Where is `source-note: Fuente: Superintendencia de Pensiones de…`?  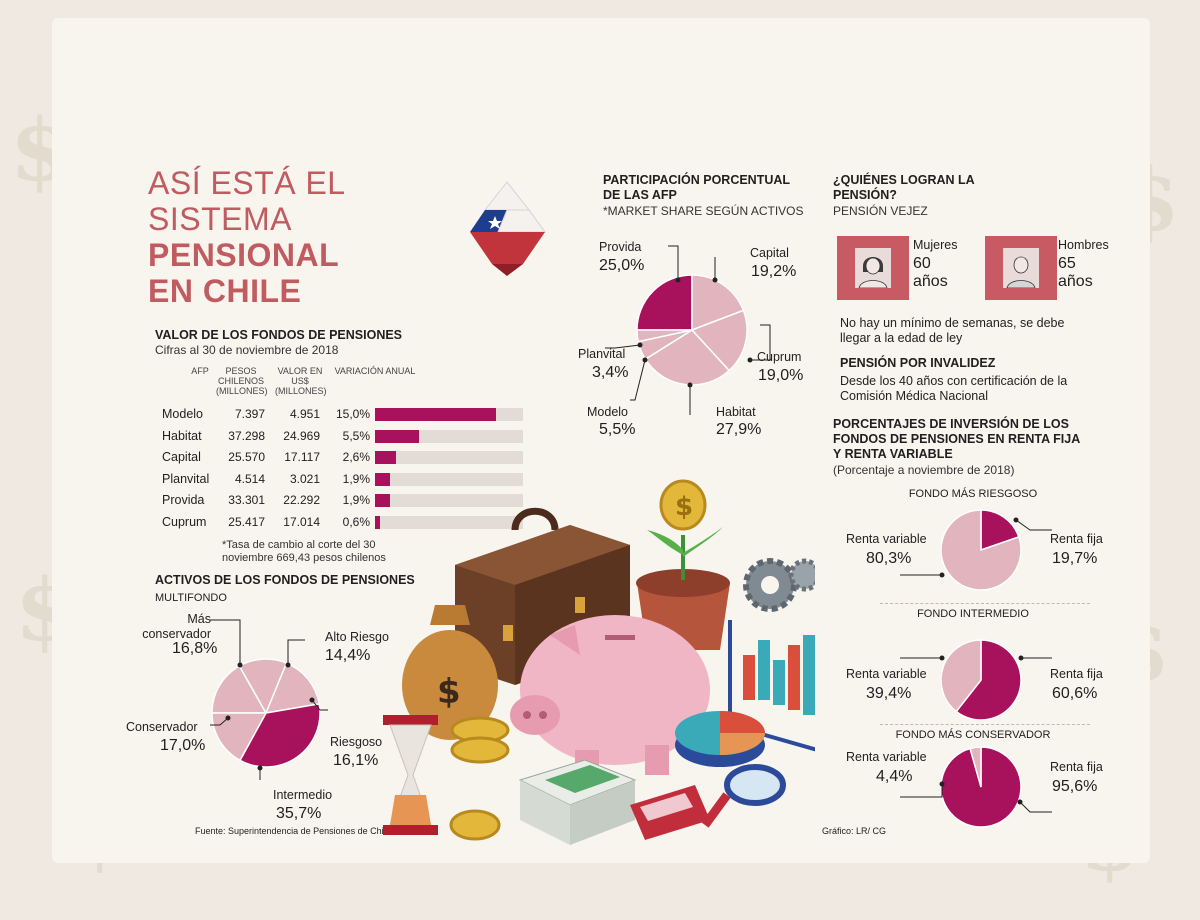
source-note: Fuente: Superintendencia de Pensiones de… is located at coordinates (293, 831).